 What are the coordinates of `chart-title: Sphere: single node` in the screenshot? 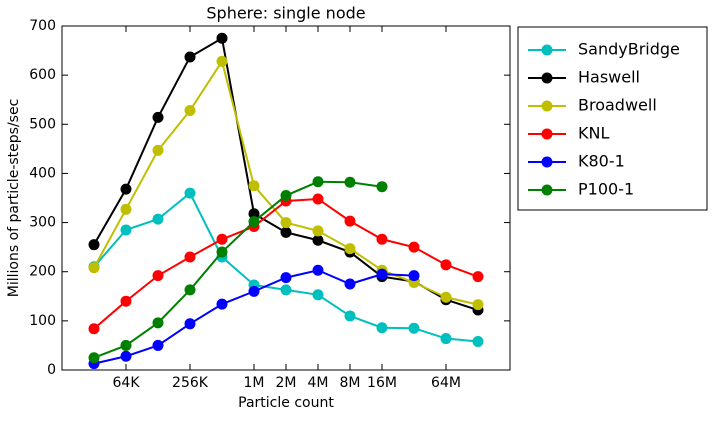 It's located at (285, 13).